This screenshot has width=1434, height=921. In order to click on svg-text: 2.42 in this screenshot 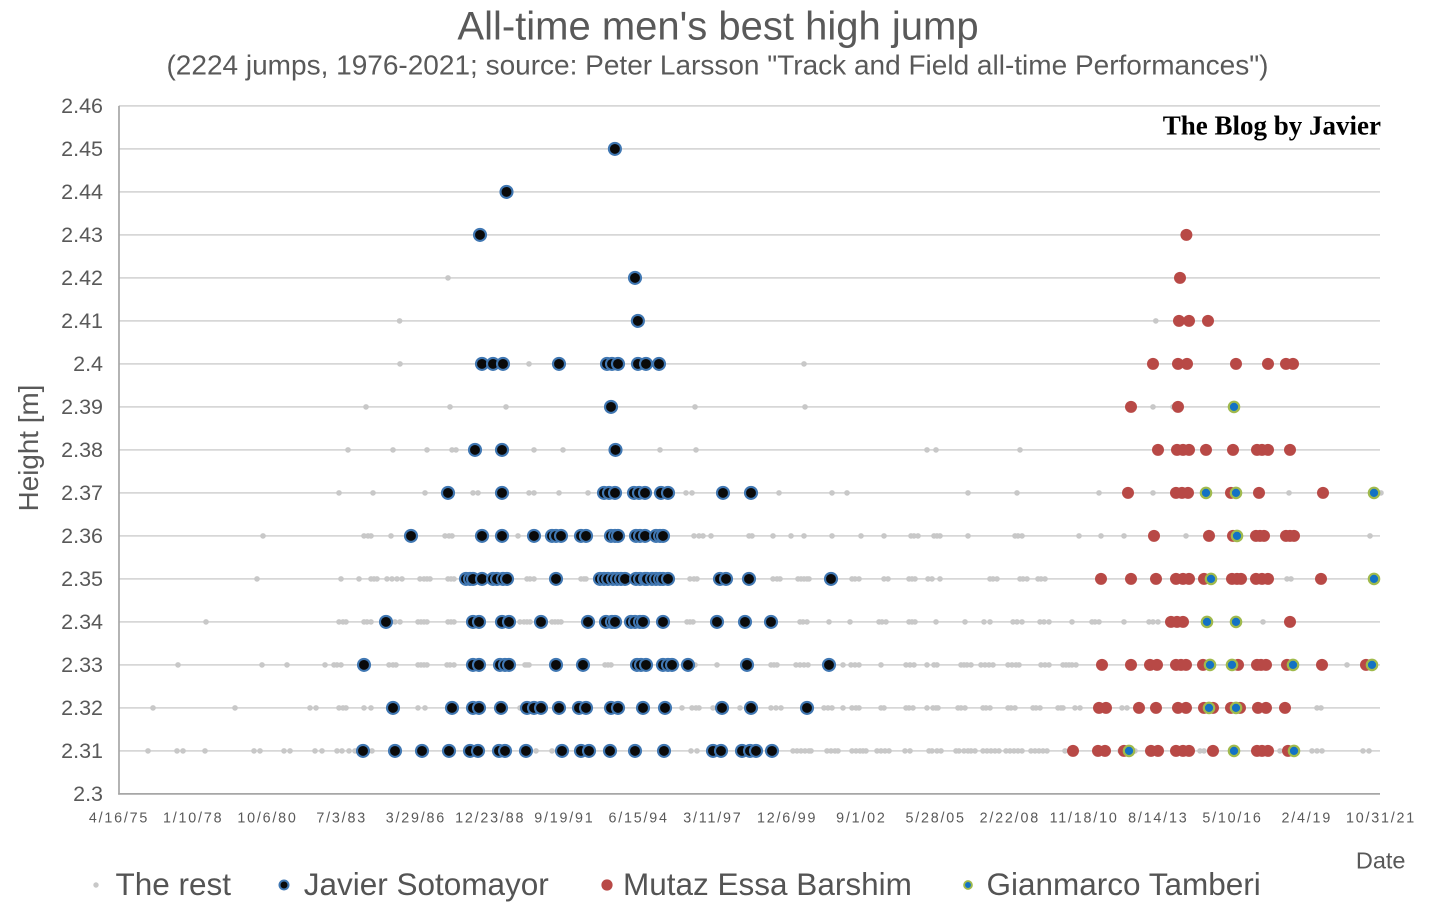, I will do `click(82, 278)`.